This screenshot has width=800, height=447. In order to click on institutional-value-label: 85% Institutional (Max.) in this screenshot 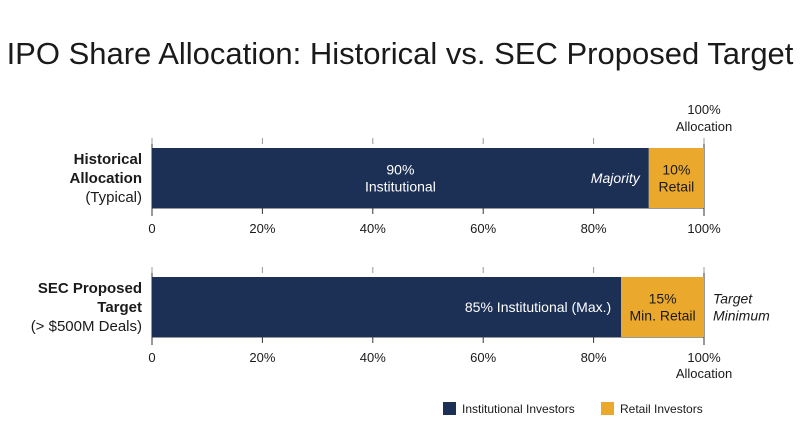, I will do `click(538, 307)`.